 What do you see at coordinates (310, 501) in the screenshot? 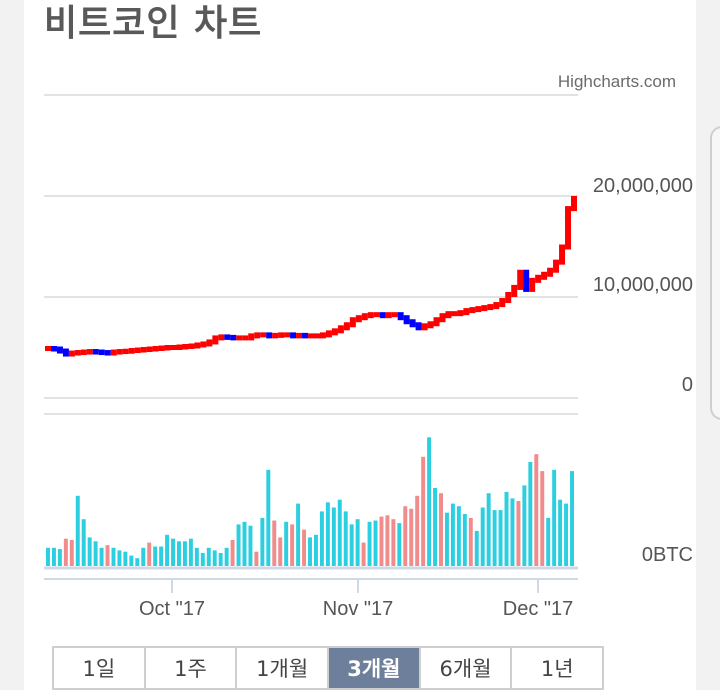
I see `volume-series` at bounding box center [310, 501].